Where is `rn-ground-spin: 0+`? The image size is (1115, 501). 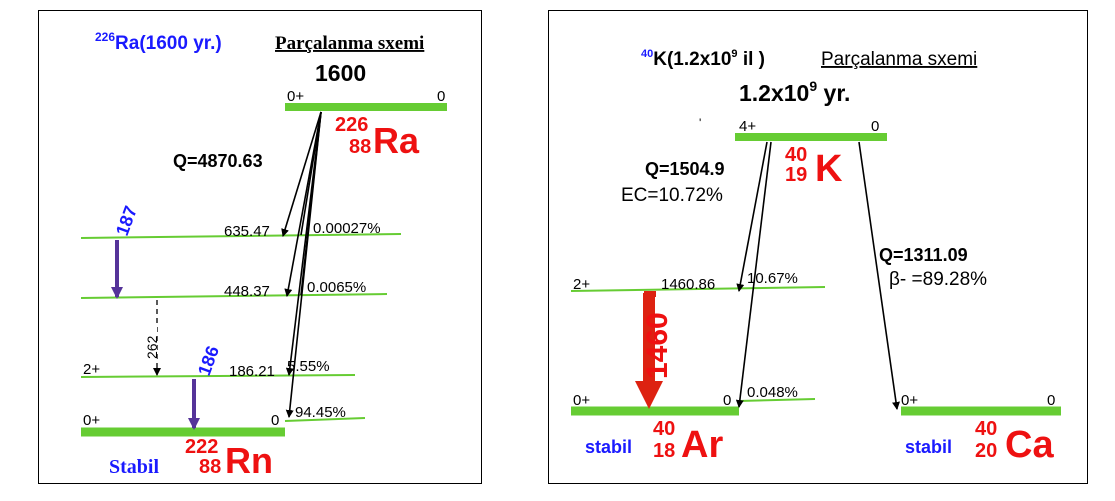 rn-ground-spin: 0+ is located at coordinates (91, 420).